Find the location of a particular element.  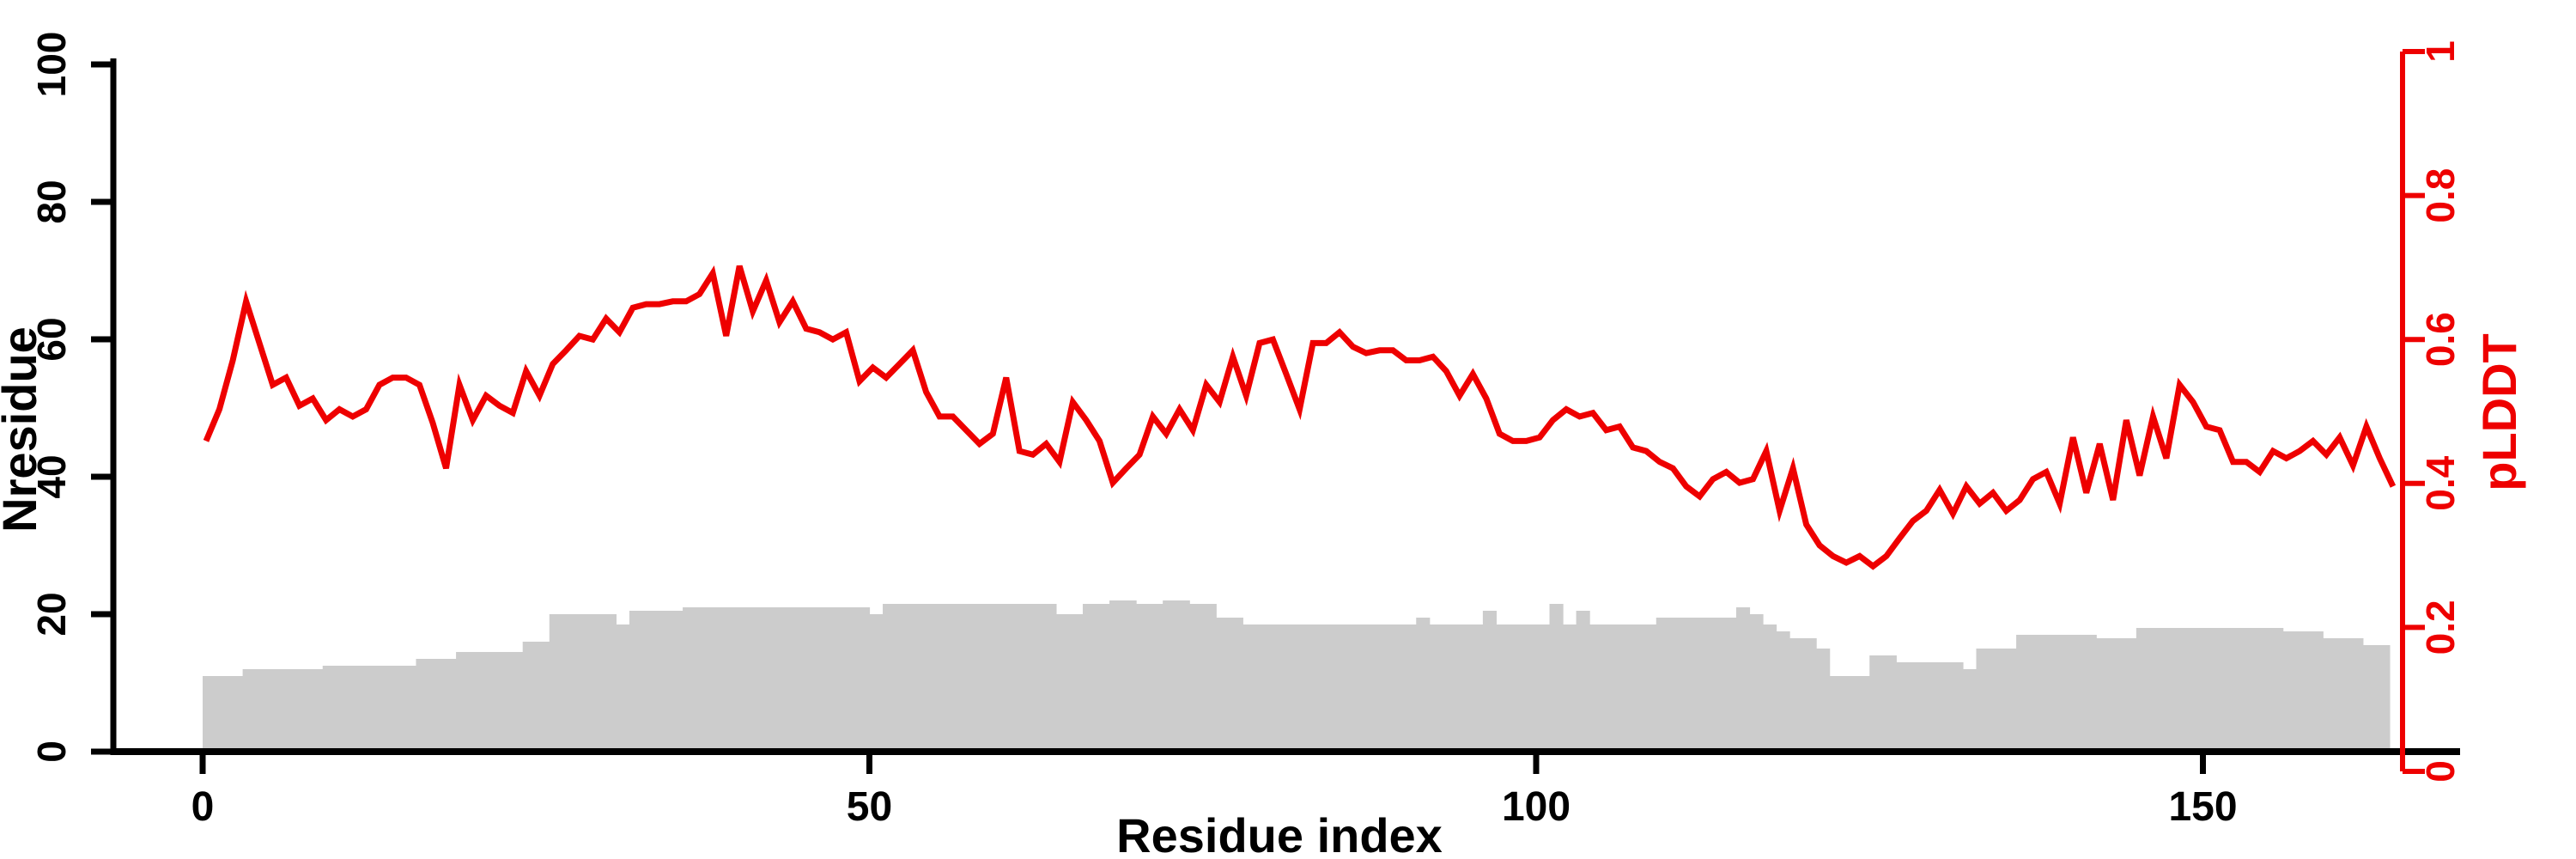

y-axis-right-tick-label: 0.4 is located at coordinates (2441, 483).